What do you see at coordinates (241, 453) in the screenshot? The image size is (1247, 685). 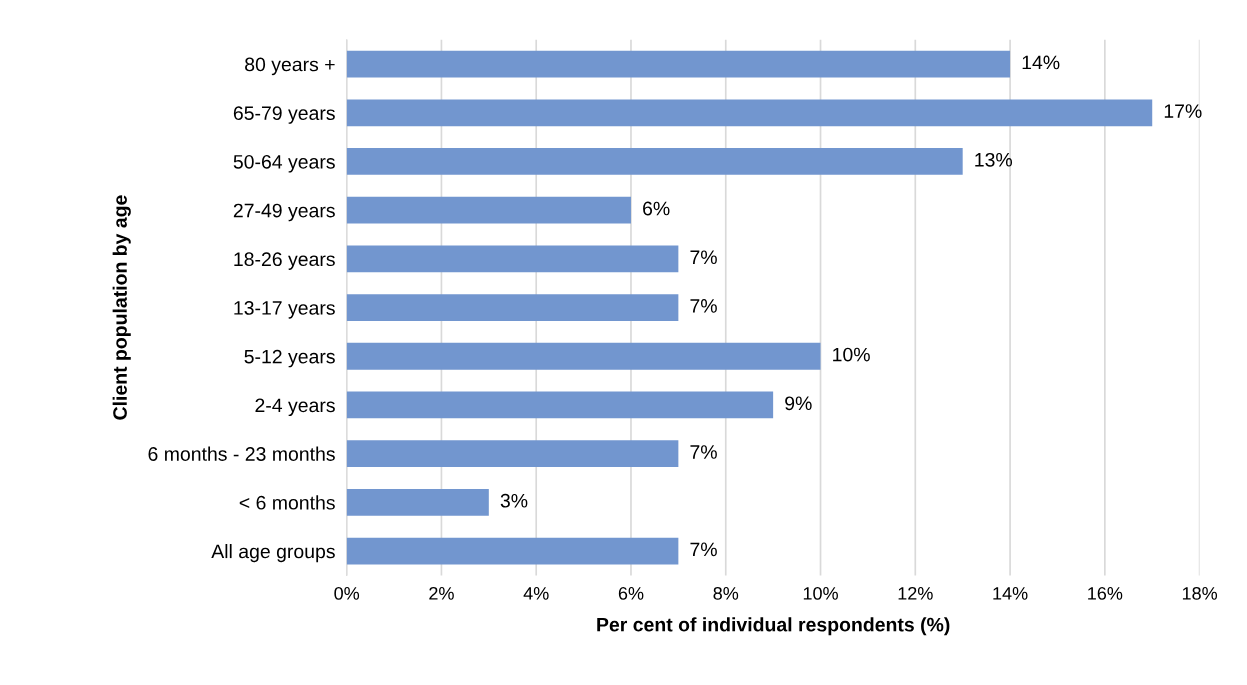 I see `y-tick-label: 6 months - 23 months` at bounding box center [241, 453].